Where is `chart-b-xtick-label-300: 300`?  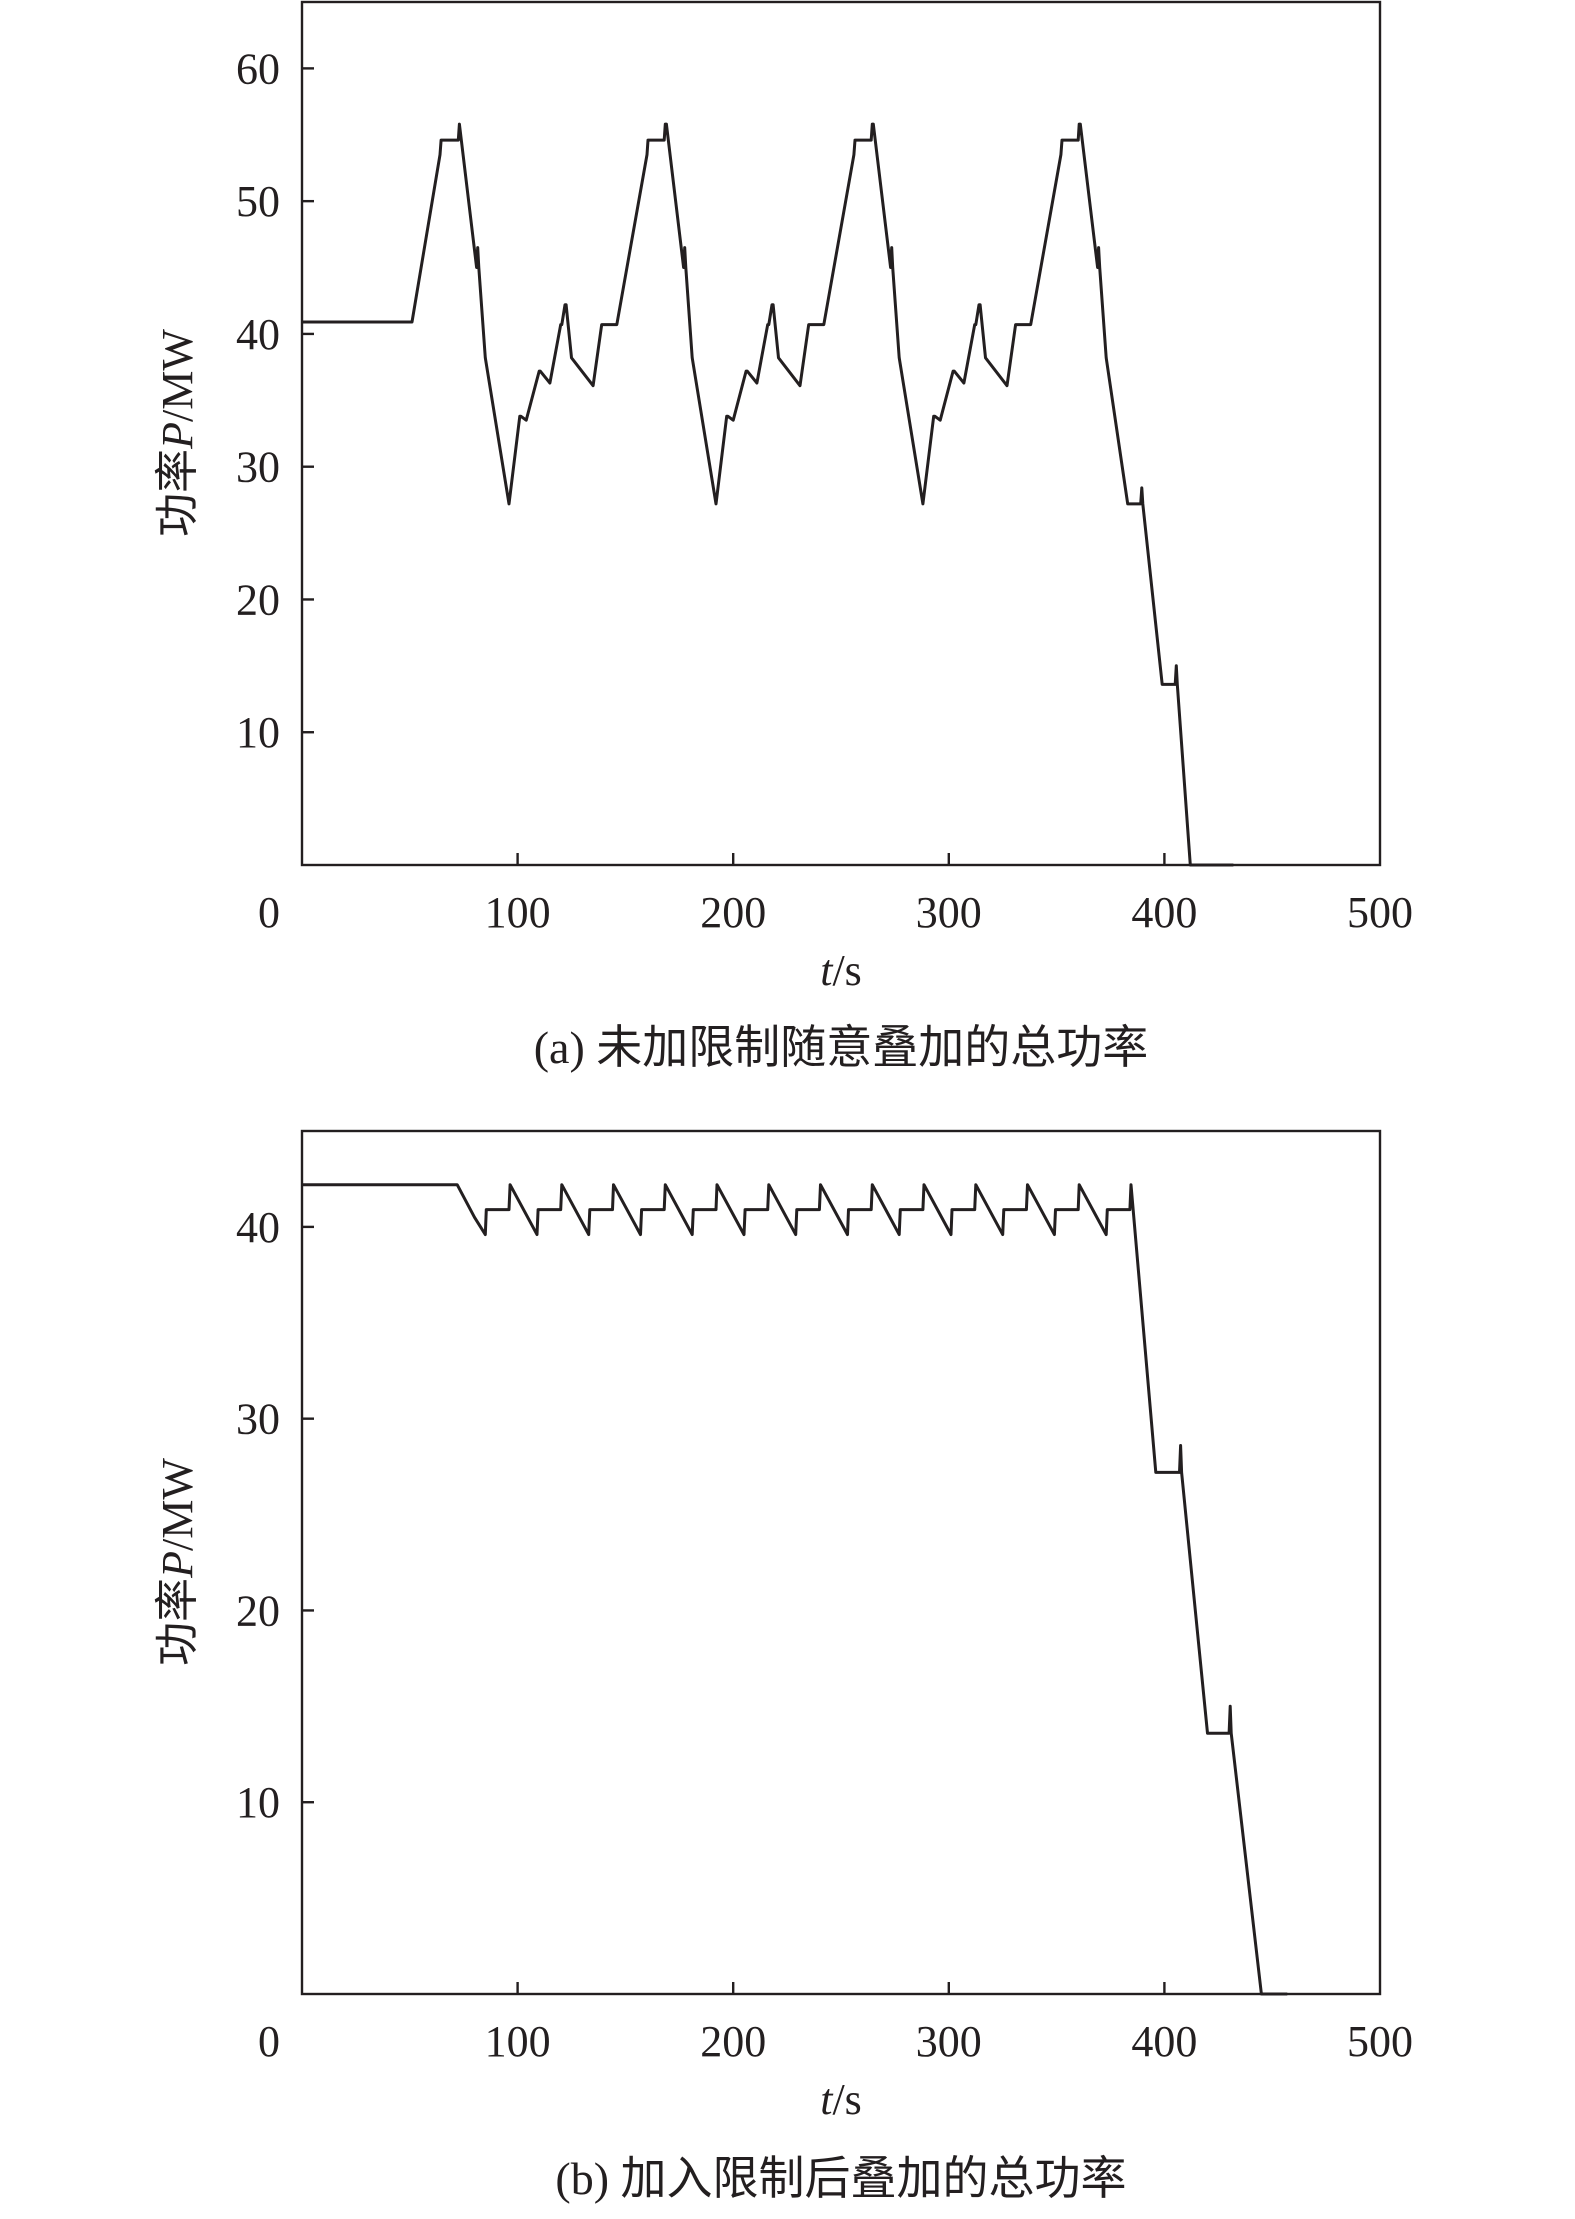 chart-b-xtick-label-300: 300 is located at coordinates (949, 2041).